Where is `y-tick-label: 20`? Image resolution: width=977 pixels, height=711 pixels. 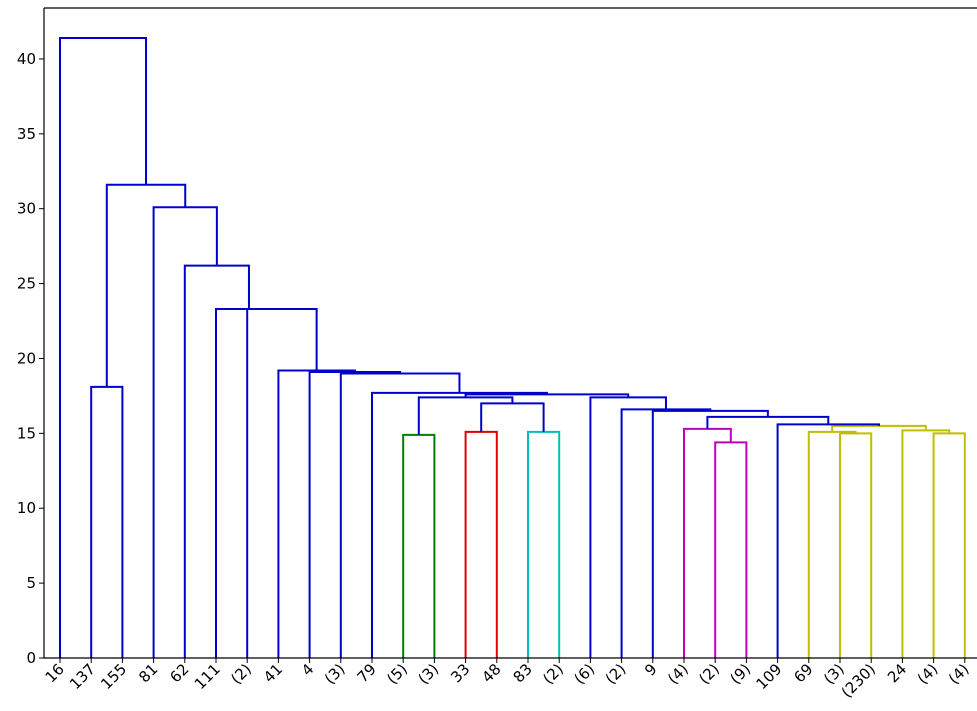 y-tick-label: 20 is located at coordinates (26, 358).